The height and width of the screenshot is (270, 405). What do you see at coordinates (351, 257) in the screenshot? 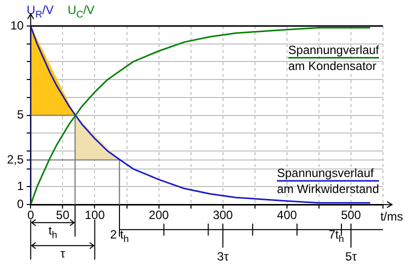
I see `text: 5τ` at bounding box center [351, 257].